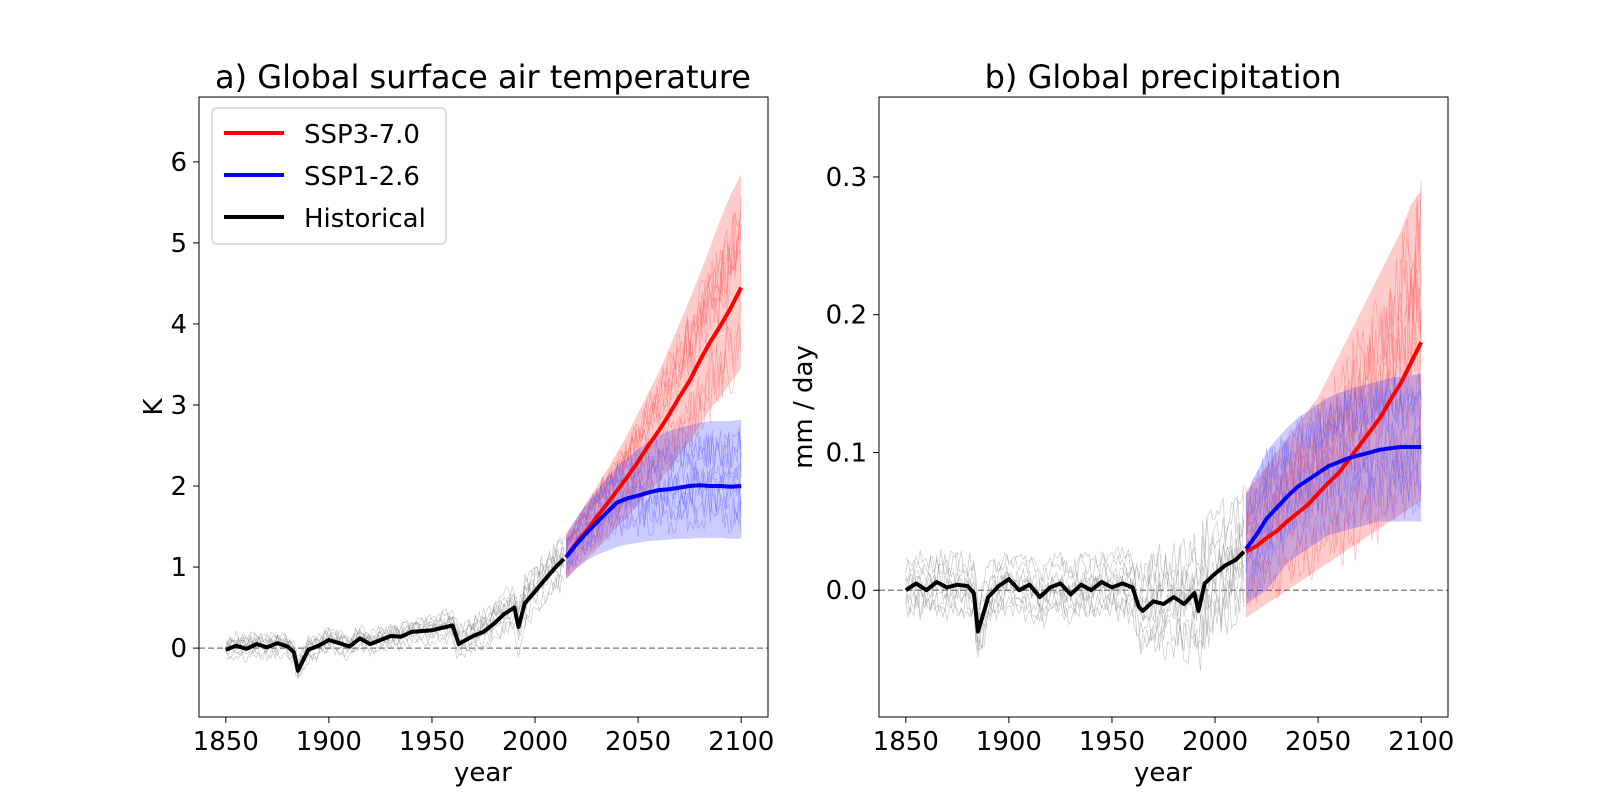  I want to click on x-axis-temperature: 1850 1900 1950 2000 2050 2100, so click(483, 737).